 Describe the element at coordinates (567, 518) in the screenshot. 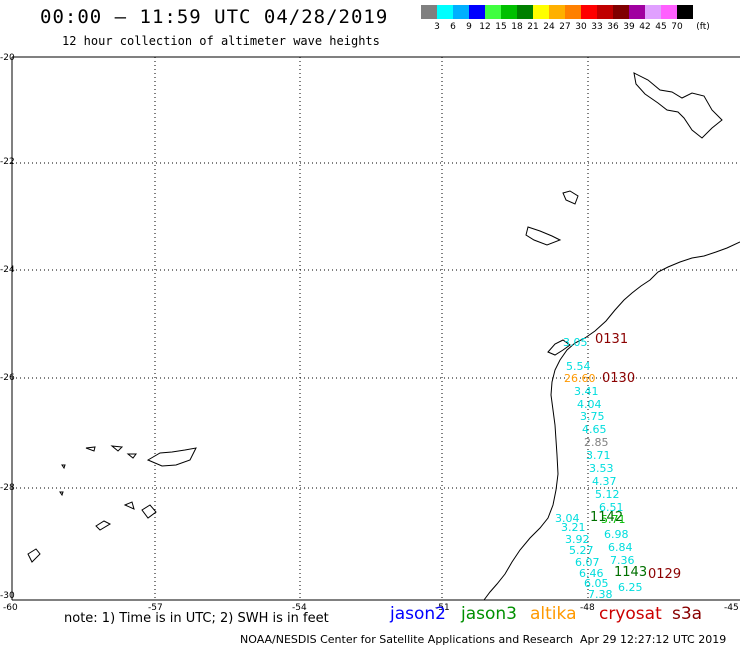

I see `wave-height-label: 3.04` at that location.